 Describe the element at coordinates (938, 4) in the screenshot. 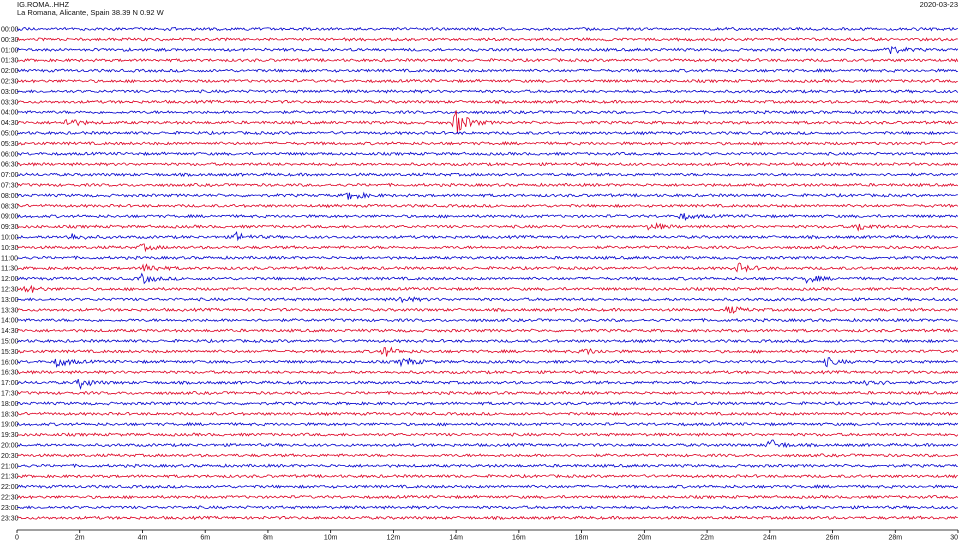

I see `record-date: 2020-03-23` at that location.